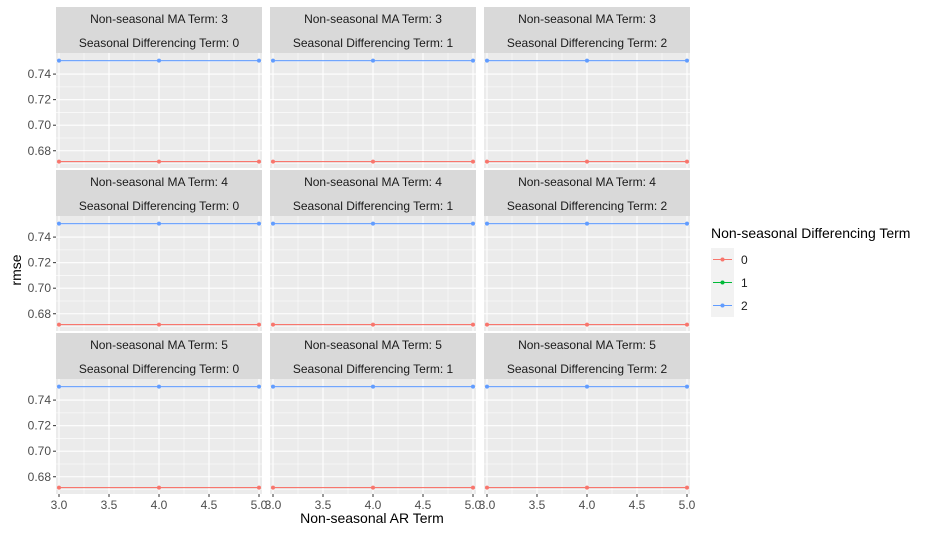 This screenshot has height=537, width=934. What do you see at coordinates (423, 505) in the screenshot?
I see `x-tick-label: 4.5` at bounding box center [423, 505].